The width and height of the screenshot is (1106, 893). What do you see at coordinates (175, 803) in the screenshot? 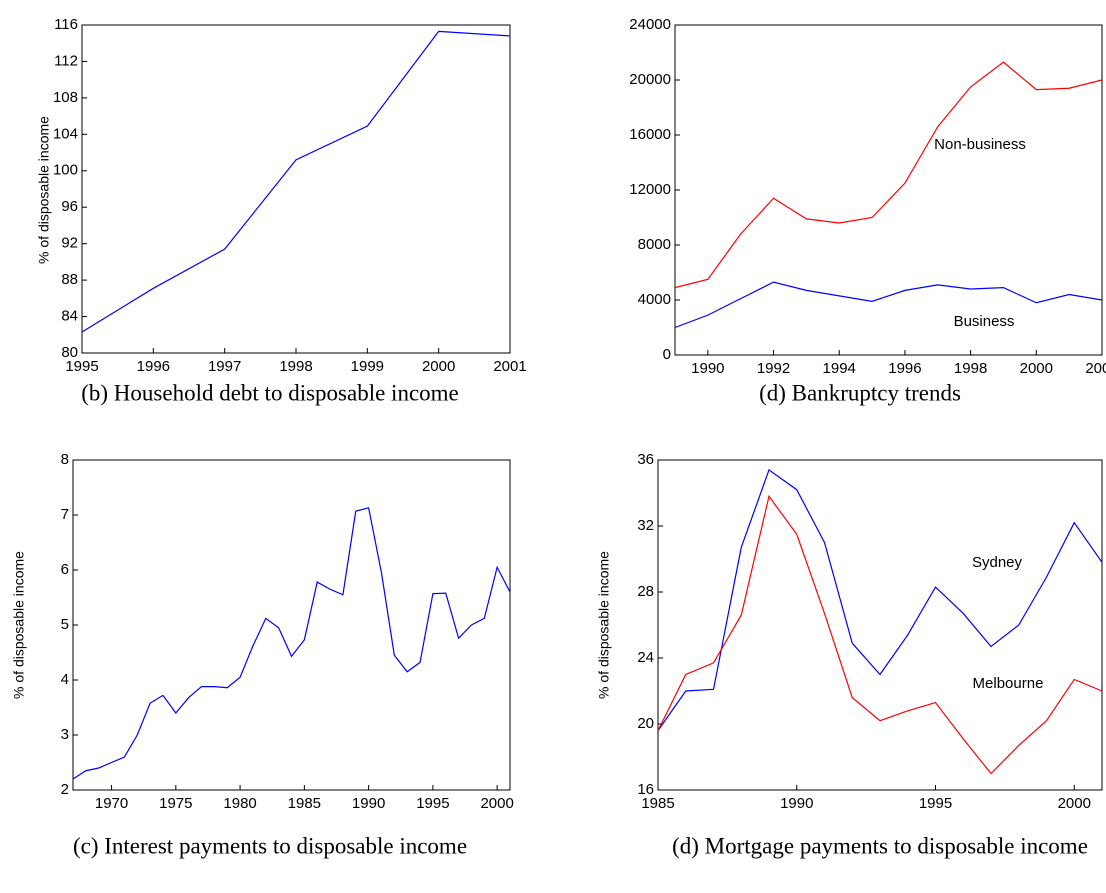
I see `x-tick-label: 1975` at bounding box center [175, 803].